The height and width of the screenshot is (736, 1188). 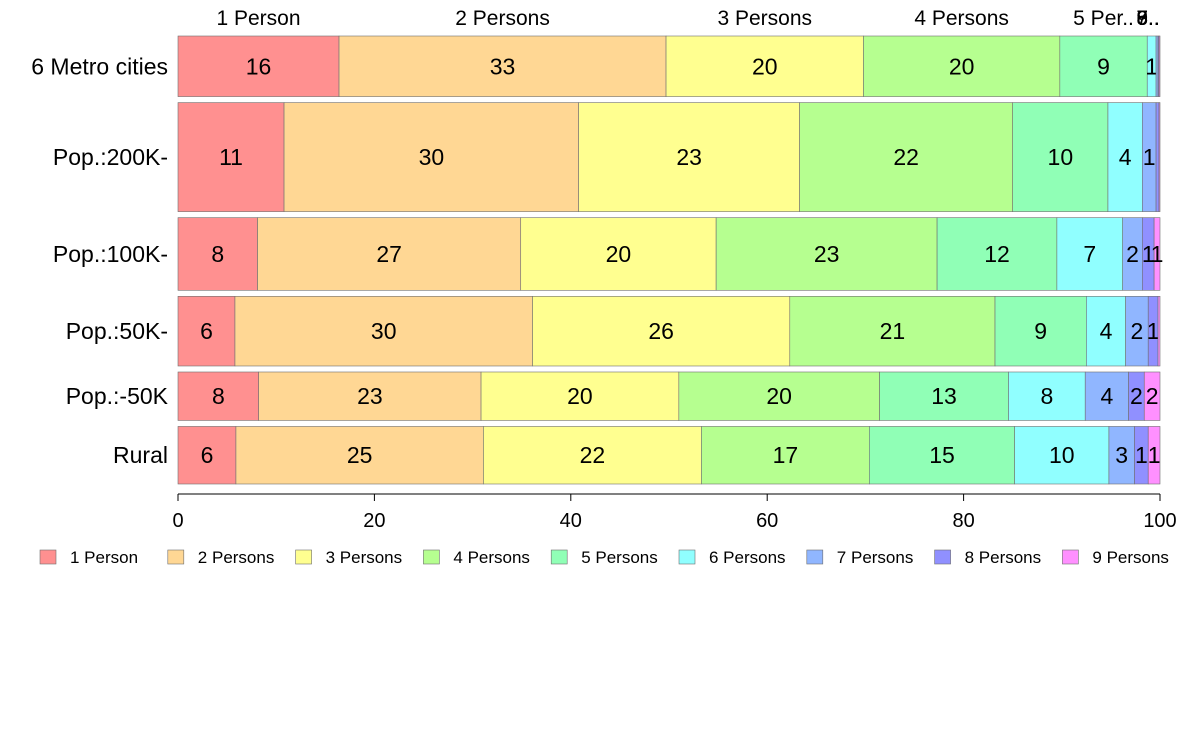 I want to click on top-series-label: 2 Persons, so click(x=502, y=18).